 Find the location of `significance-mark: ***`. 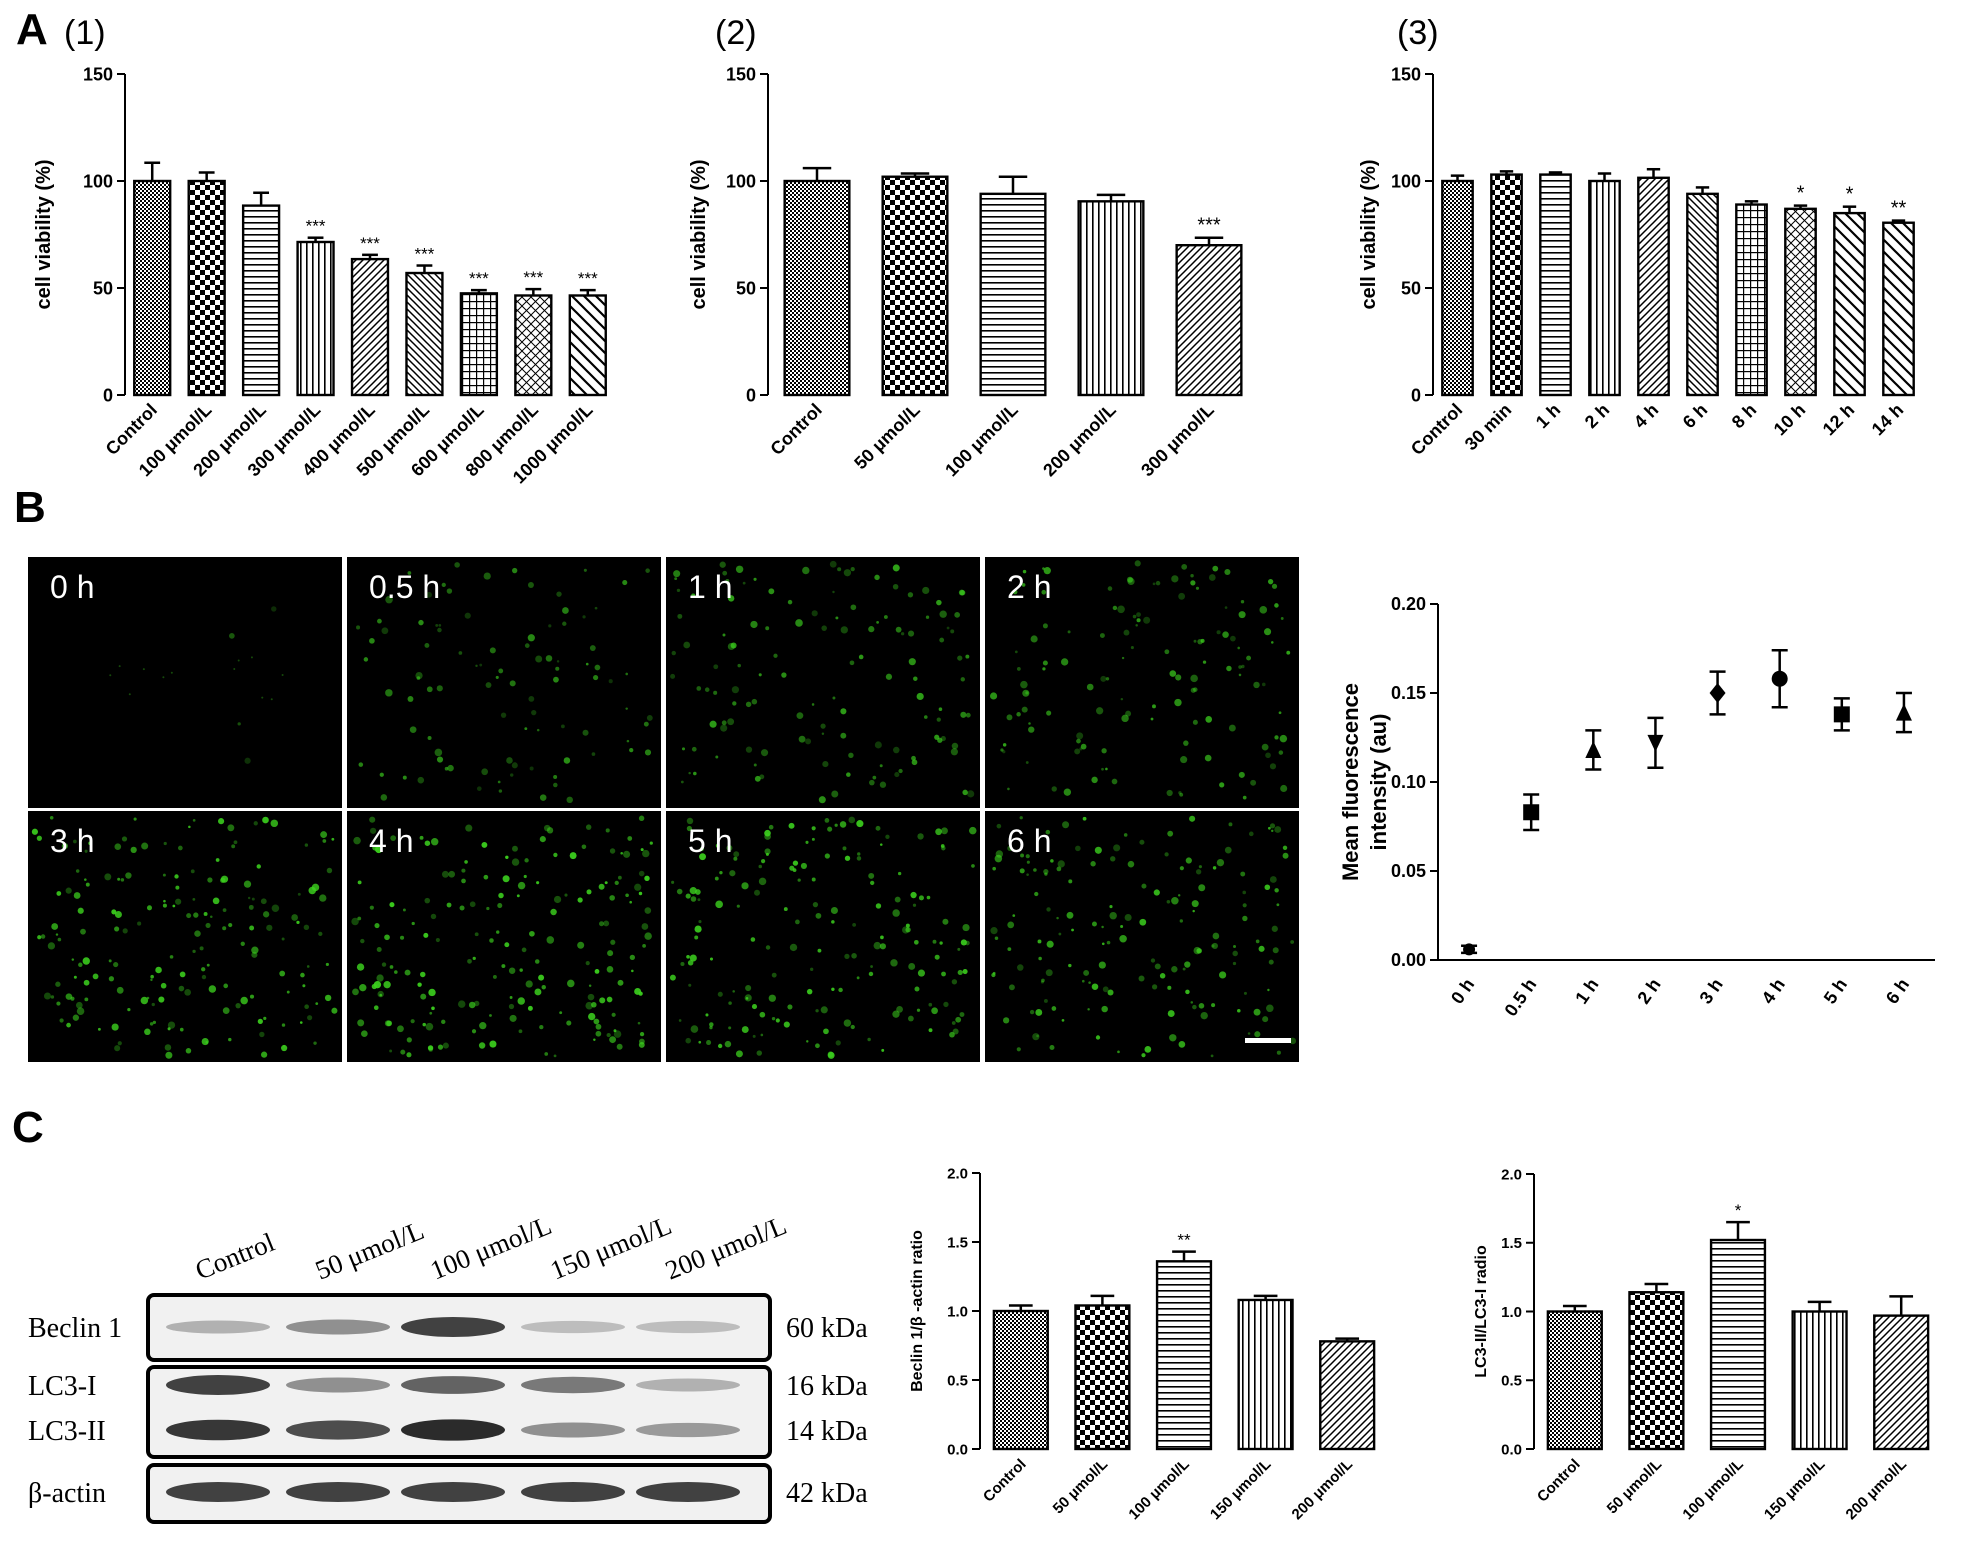

significance-mark: *** is located at coordinates (370, 243).